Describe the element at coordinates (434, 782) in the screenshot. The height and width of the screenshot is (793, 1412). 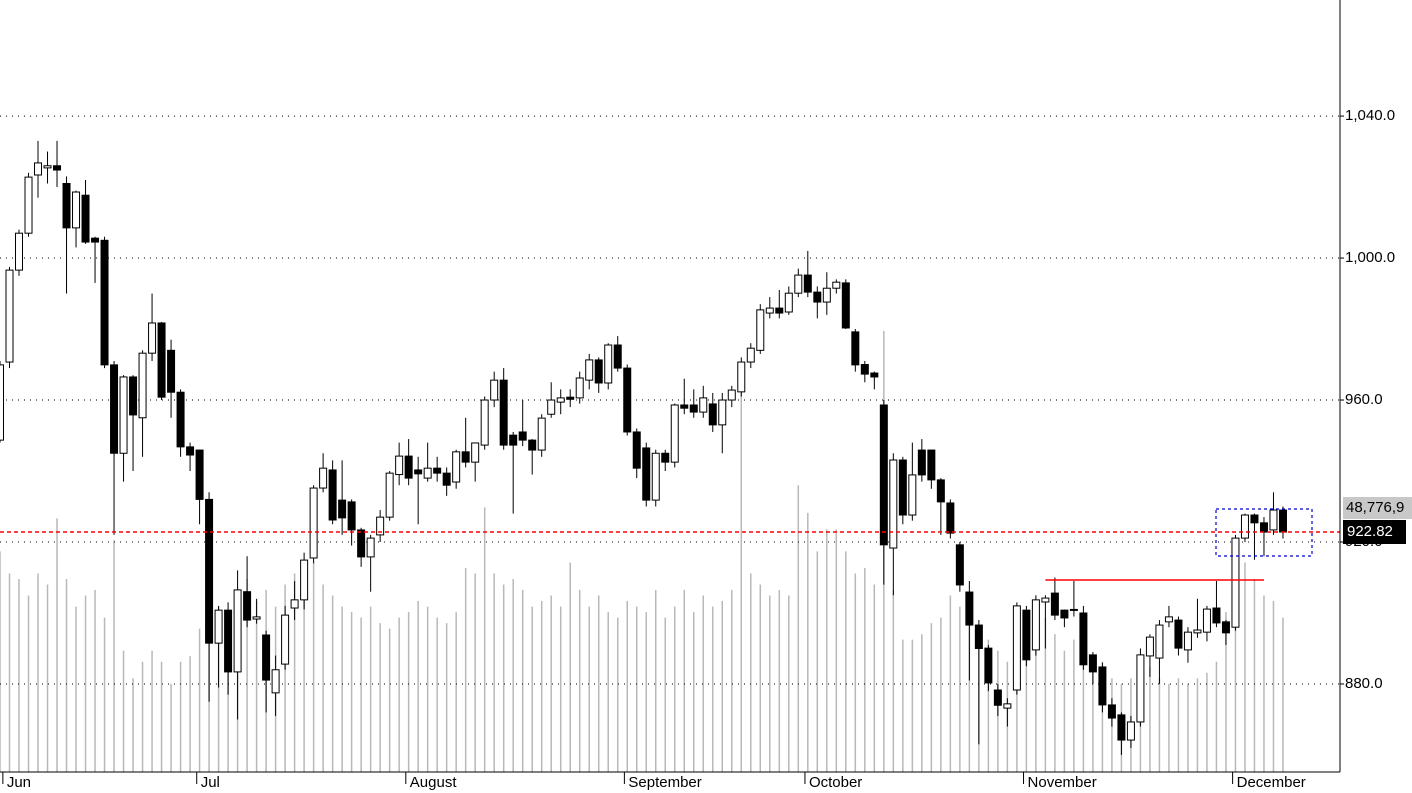
I see `x-tick-label: August` at that location.